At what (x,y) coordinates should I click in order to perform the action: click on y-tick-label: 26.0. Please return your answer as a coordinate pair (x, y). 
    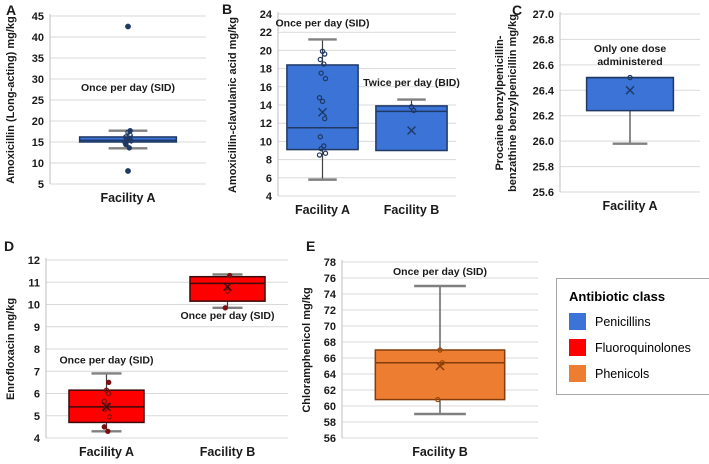
    Looking at the image, I should click on (543, 142).